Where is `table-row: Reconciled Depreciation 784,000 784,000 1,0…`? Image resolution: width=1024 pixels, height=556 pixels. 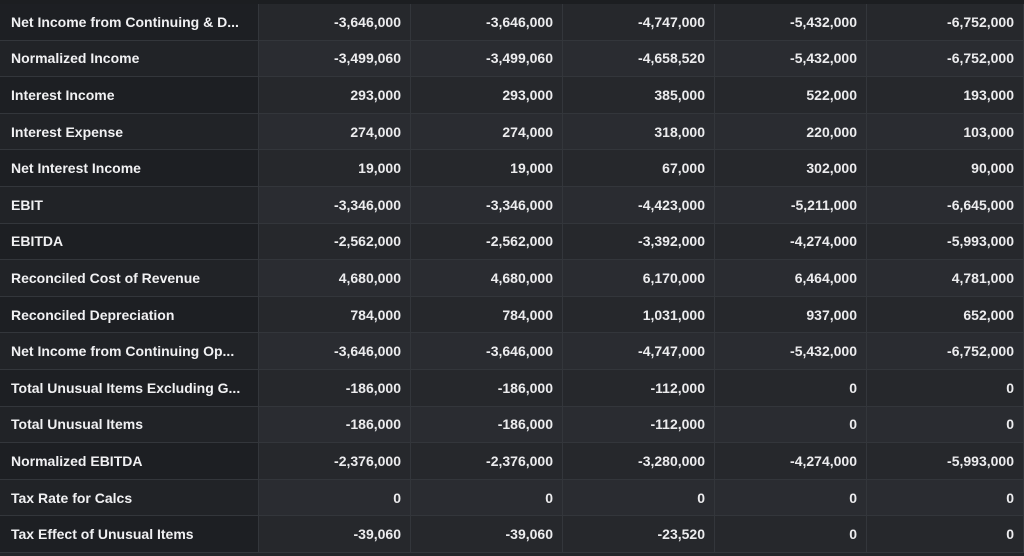
table-row: Reconciled Depreciation 784,000 784,000 1,0… is located at coordinates (512, 315).